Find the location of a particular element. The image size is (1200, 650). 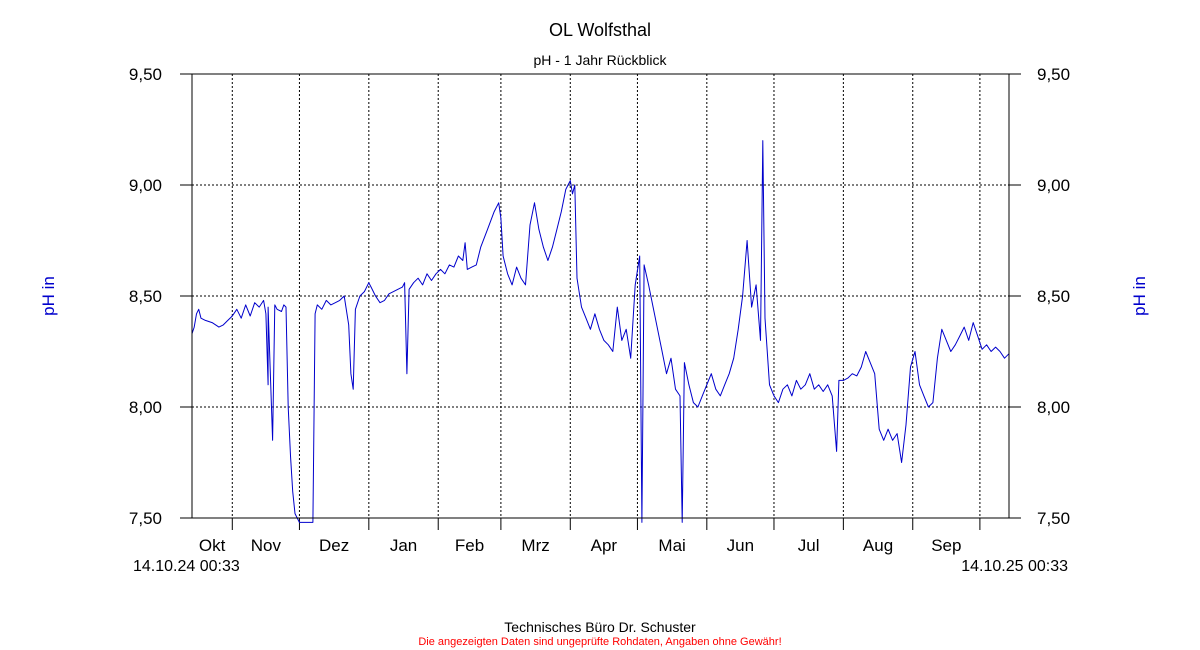

y-axis-label-left: pH in is located at coordinates (48, 296).